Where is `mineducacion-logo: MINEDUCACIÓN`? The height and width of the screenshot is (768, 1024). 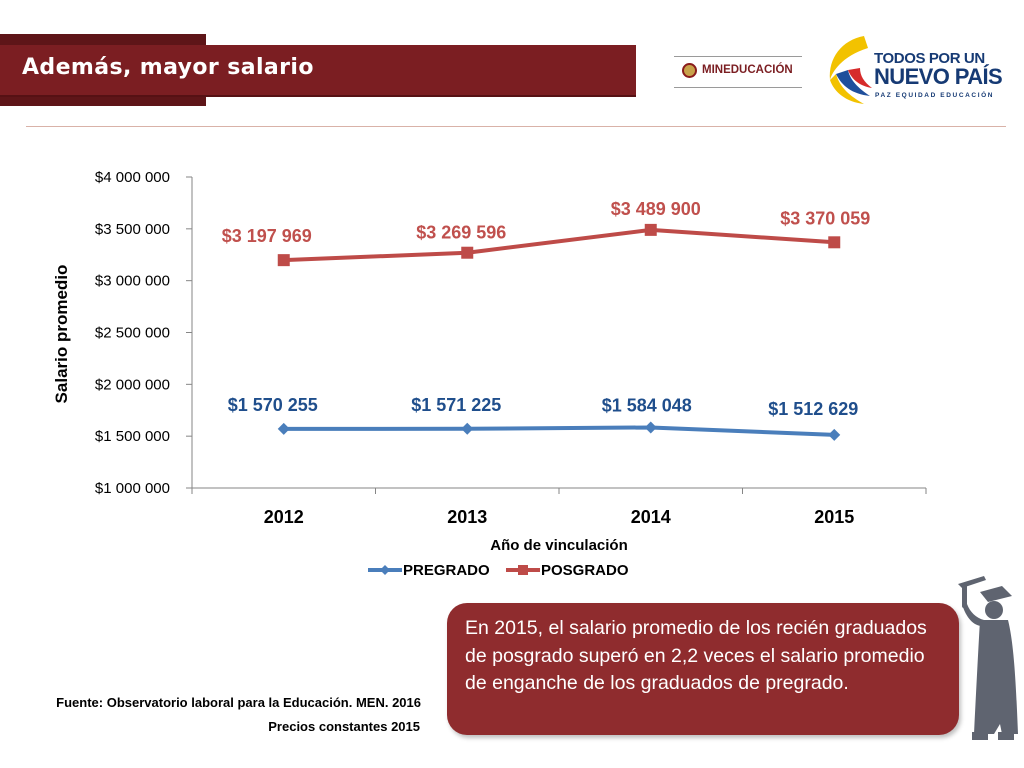 mineducacion-logo: MINEDUCACIÓN is located at coordinates (738, 72).